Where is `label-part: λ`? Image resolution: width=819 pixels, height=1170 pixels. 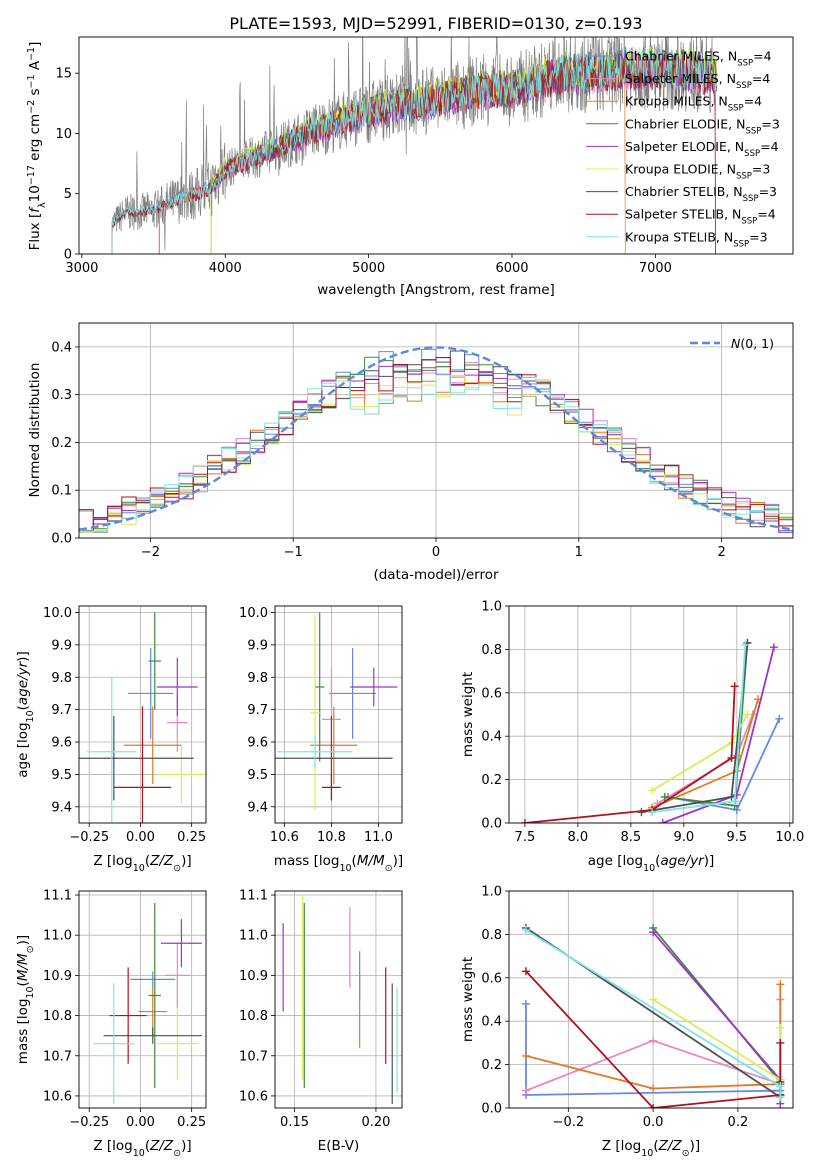
label-part: λ is located at coordinates (42, 205).